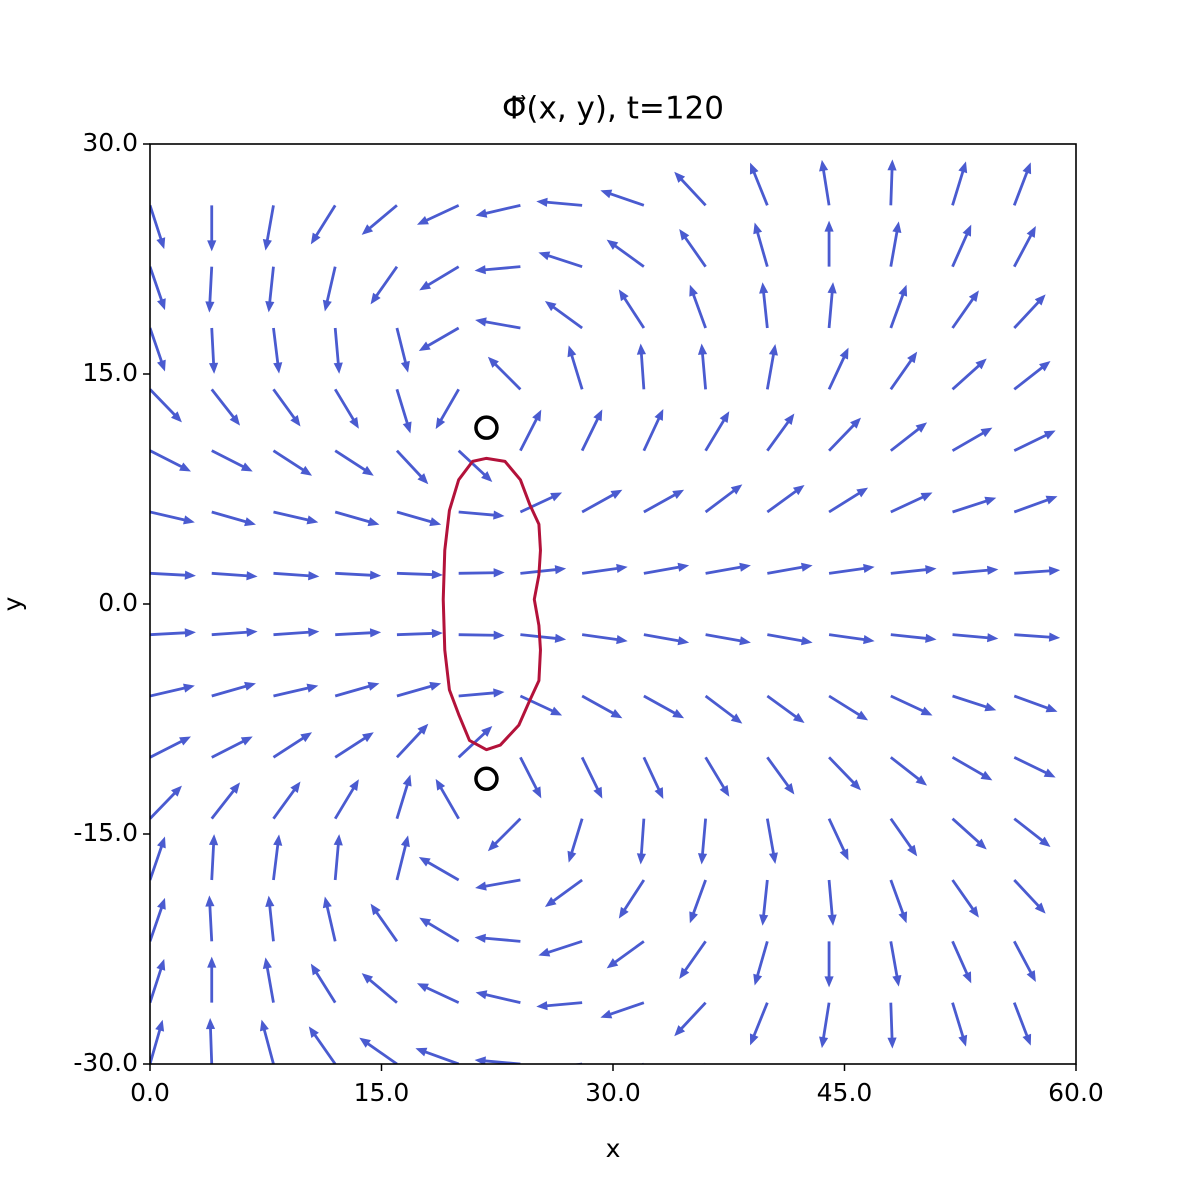 Image resolution: width=1196 pixels, height=1196 pixels. Describe the element at coordinates (613, 1092) in the screenshot. I see `x-tick-label: 30.0` at that location.